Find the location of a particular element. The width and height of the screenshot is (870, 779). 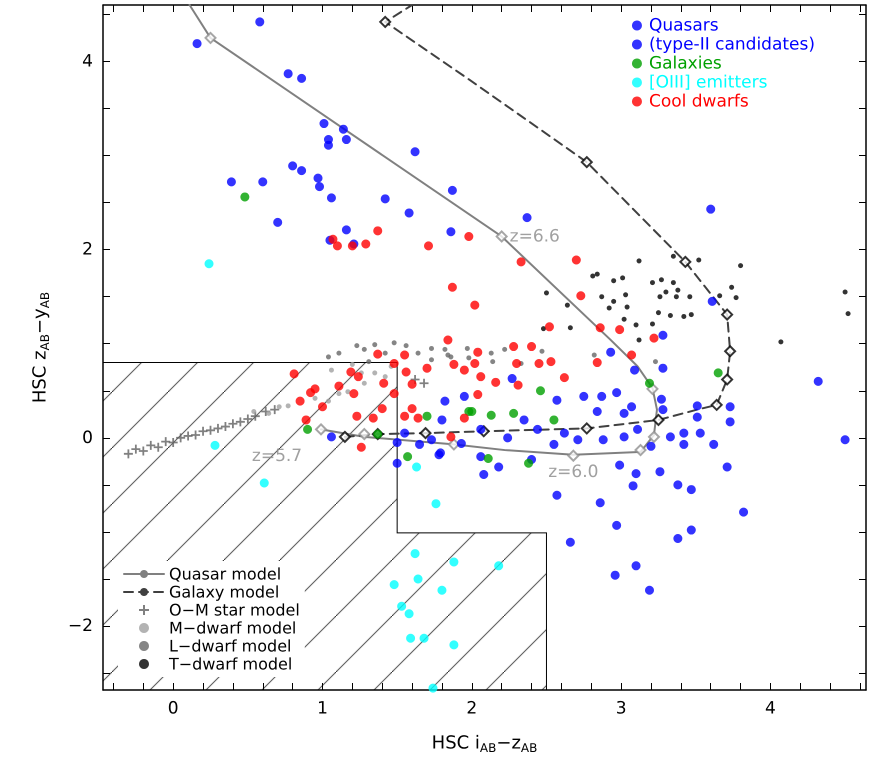

legend-label: (type-II candidates) is located at coordinates (732, 44).